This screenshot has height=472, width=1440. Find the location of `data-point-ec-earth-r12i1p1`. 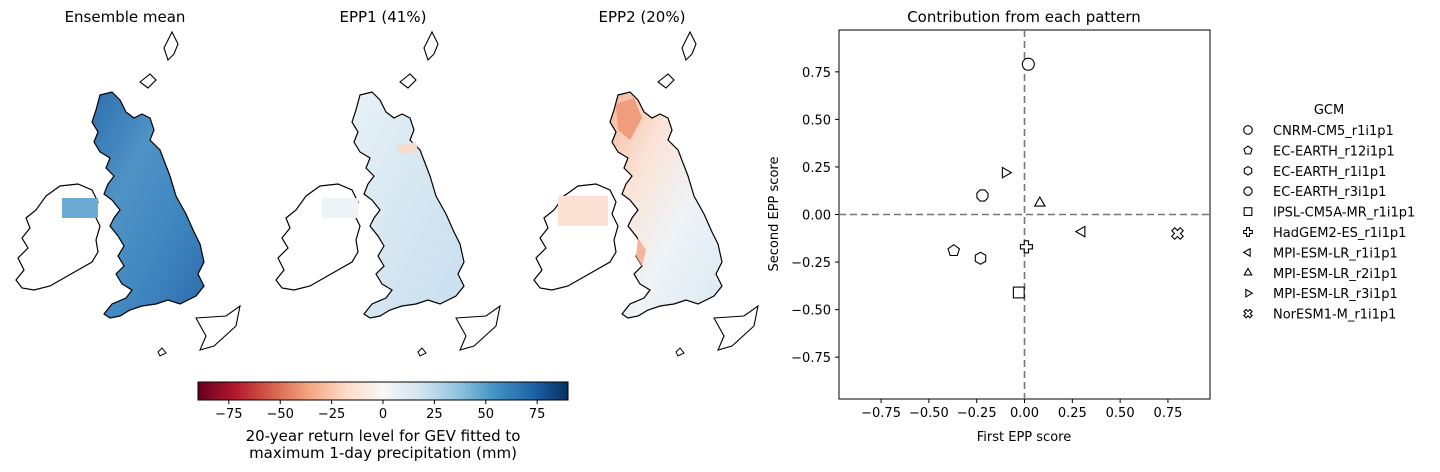

data-point-ec-earth-r12i1p1 is located at coordinates (954, 250).